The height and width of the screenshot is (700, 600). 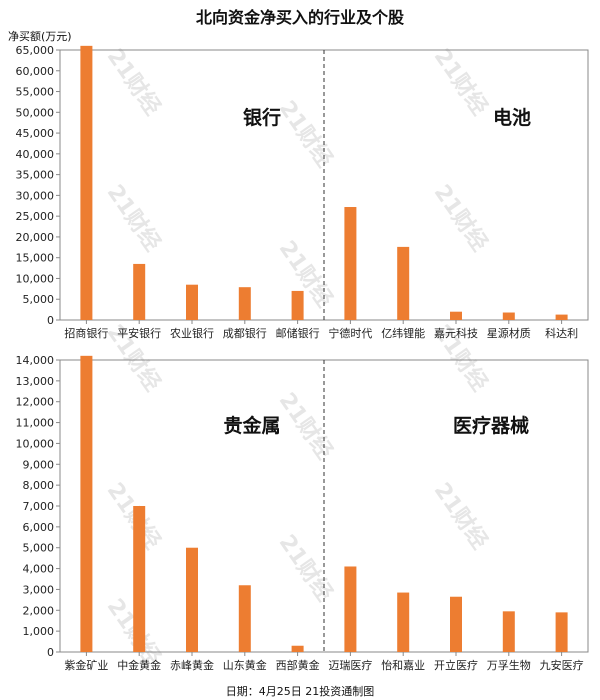 What do you see at coordinates (39, 569) in the screenshot?
I see `y-tick-label: 4,000` at bounding box center [39, 569].